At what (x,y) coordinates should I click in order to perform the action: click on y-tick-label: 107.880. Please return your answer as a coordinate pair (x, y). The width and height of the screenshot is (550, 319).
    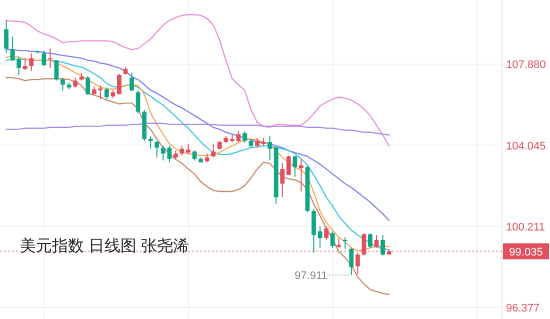
    Looking at the image, I should click on (526, 65).